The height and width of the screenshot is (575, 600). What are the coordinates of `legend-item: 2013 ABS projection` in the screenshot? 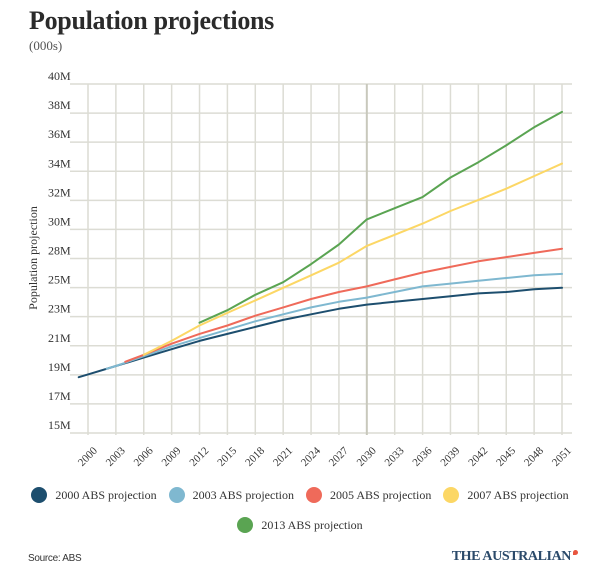 It's located at (300, 525).